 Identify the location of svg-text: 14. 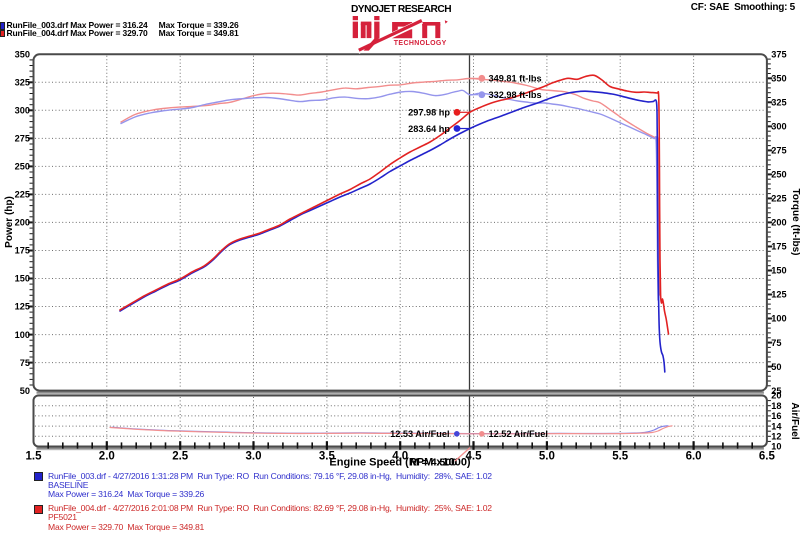
(776, 426).